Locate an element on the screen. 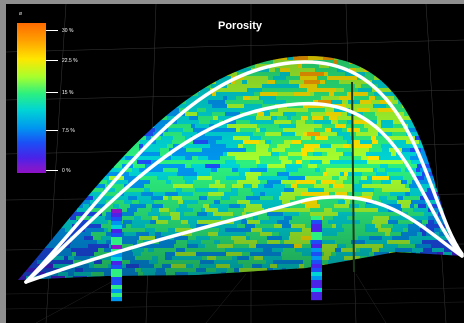 This screenshot has height=323, width=464. view-title: Porosity is located at coordinates (239, 26).